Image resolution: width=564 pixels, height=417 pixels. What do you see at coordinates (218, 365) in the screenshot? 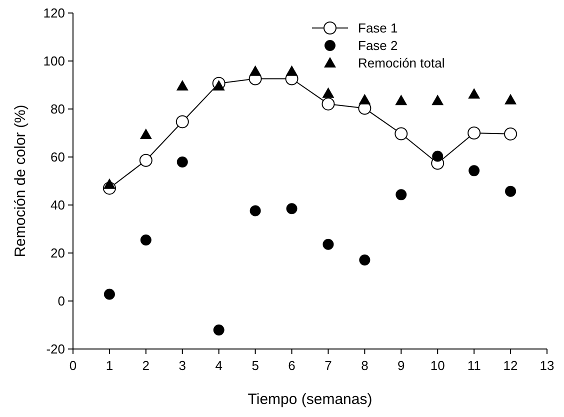
I see `x-tick-label: 4` at bounding box center [218, 365].